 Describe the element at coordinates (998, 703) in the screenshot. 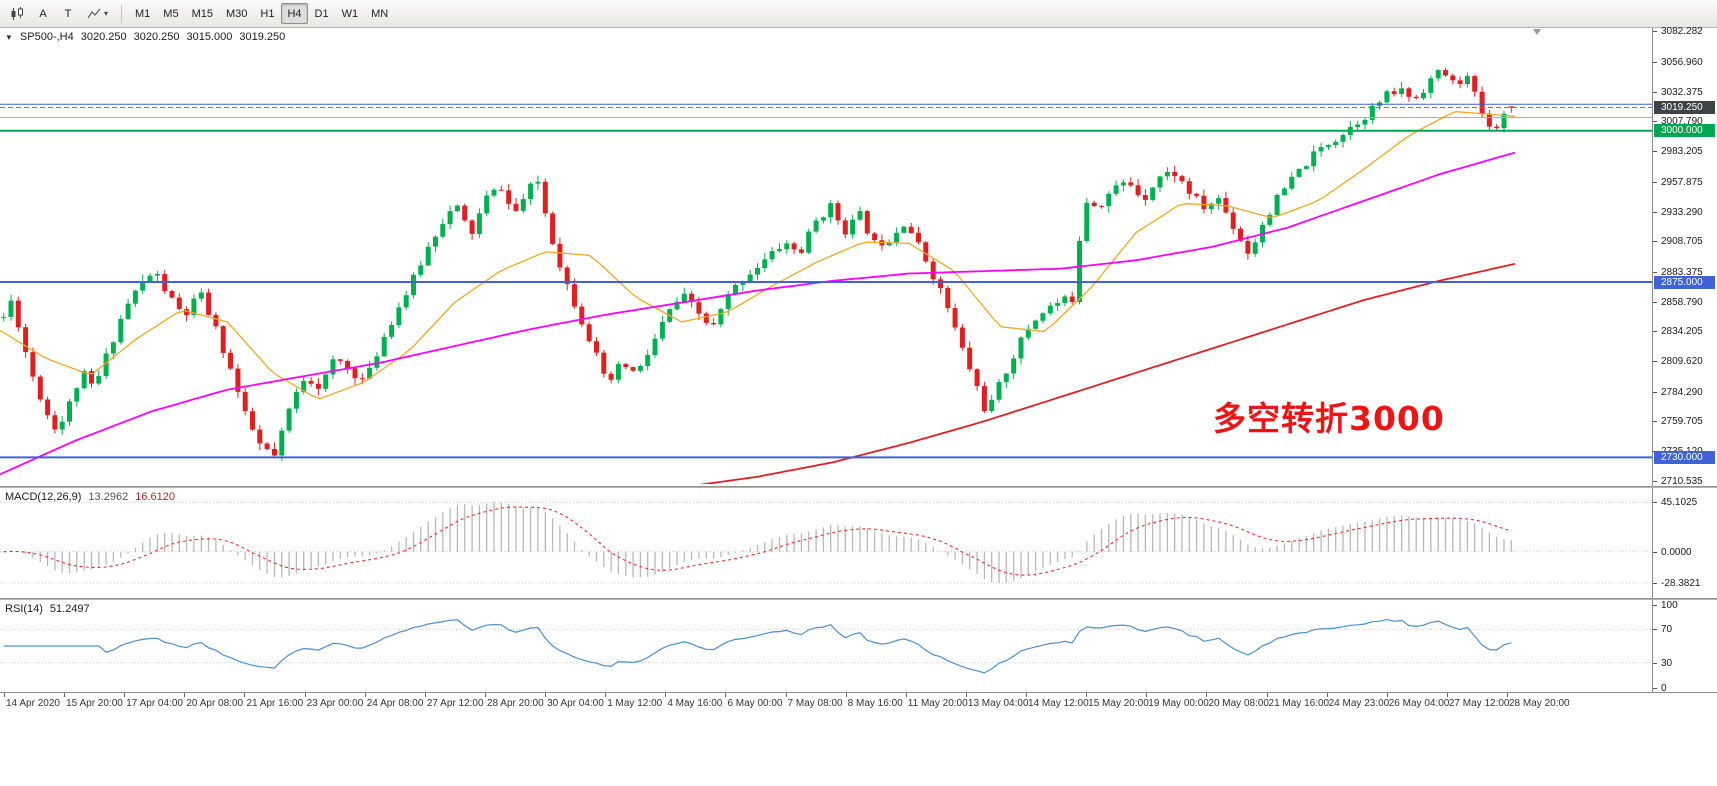

I see `time-label: 13 May 04:00` at that location.